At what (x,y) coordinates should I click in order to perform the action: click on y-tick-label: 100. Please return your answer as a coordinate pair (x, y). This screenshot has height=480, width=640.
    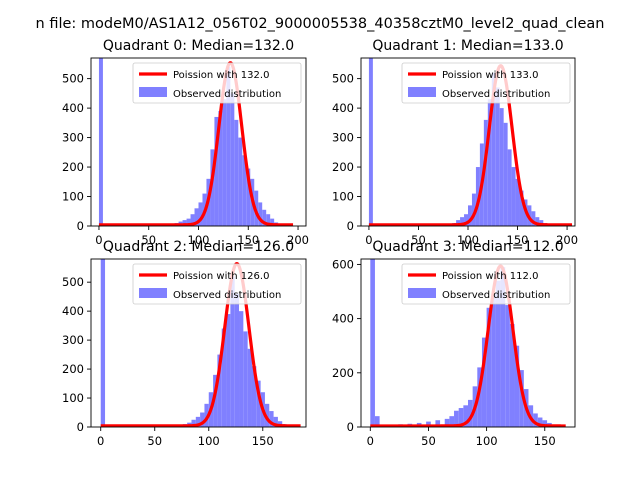
    Looking at the image, I should click on (343, 197).